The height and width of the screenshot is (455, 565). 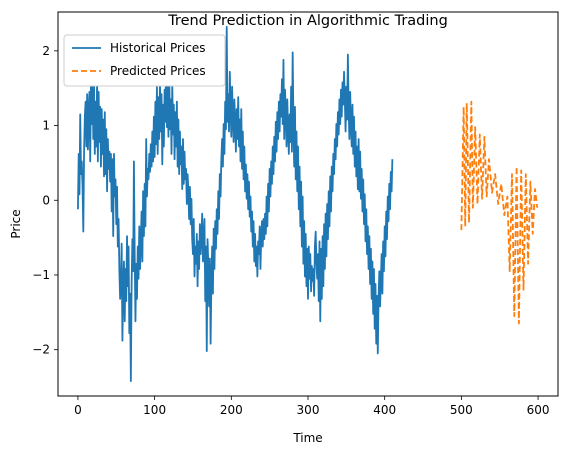 What do you see at coordinates (499, 212) in the screenshot?
I see `predicted-prices-line` at bounding box center [499, 212].